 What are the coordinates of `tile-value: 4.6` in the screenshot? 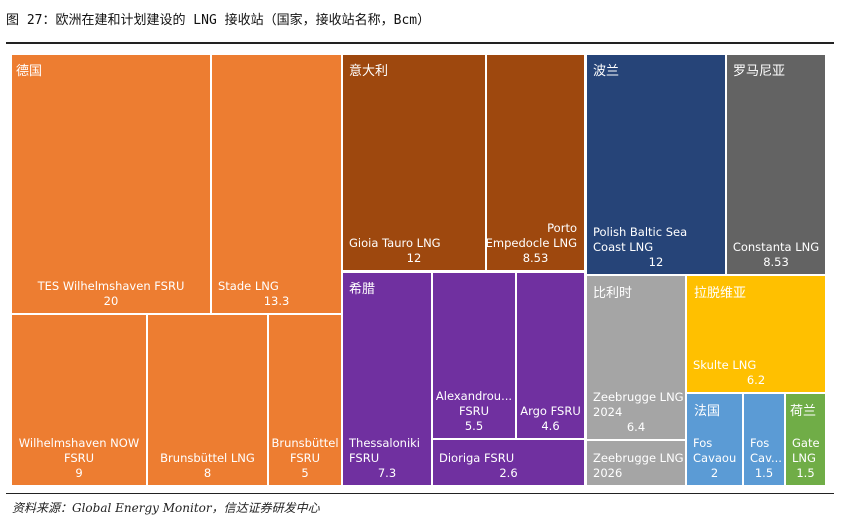 It's located at (550, 426).